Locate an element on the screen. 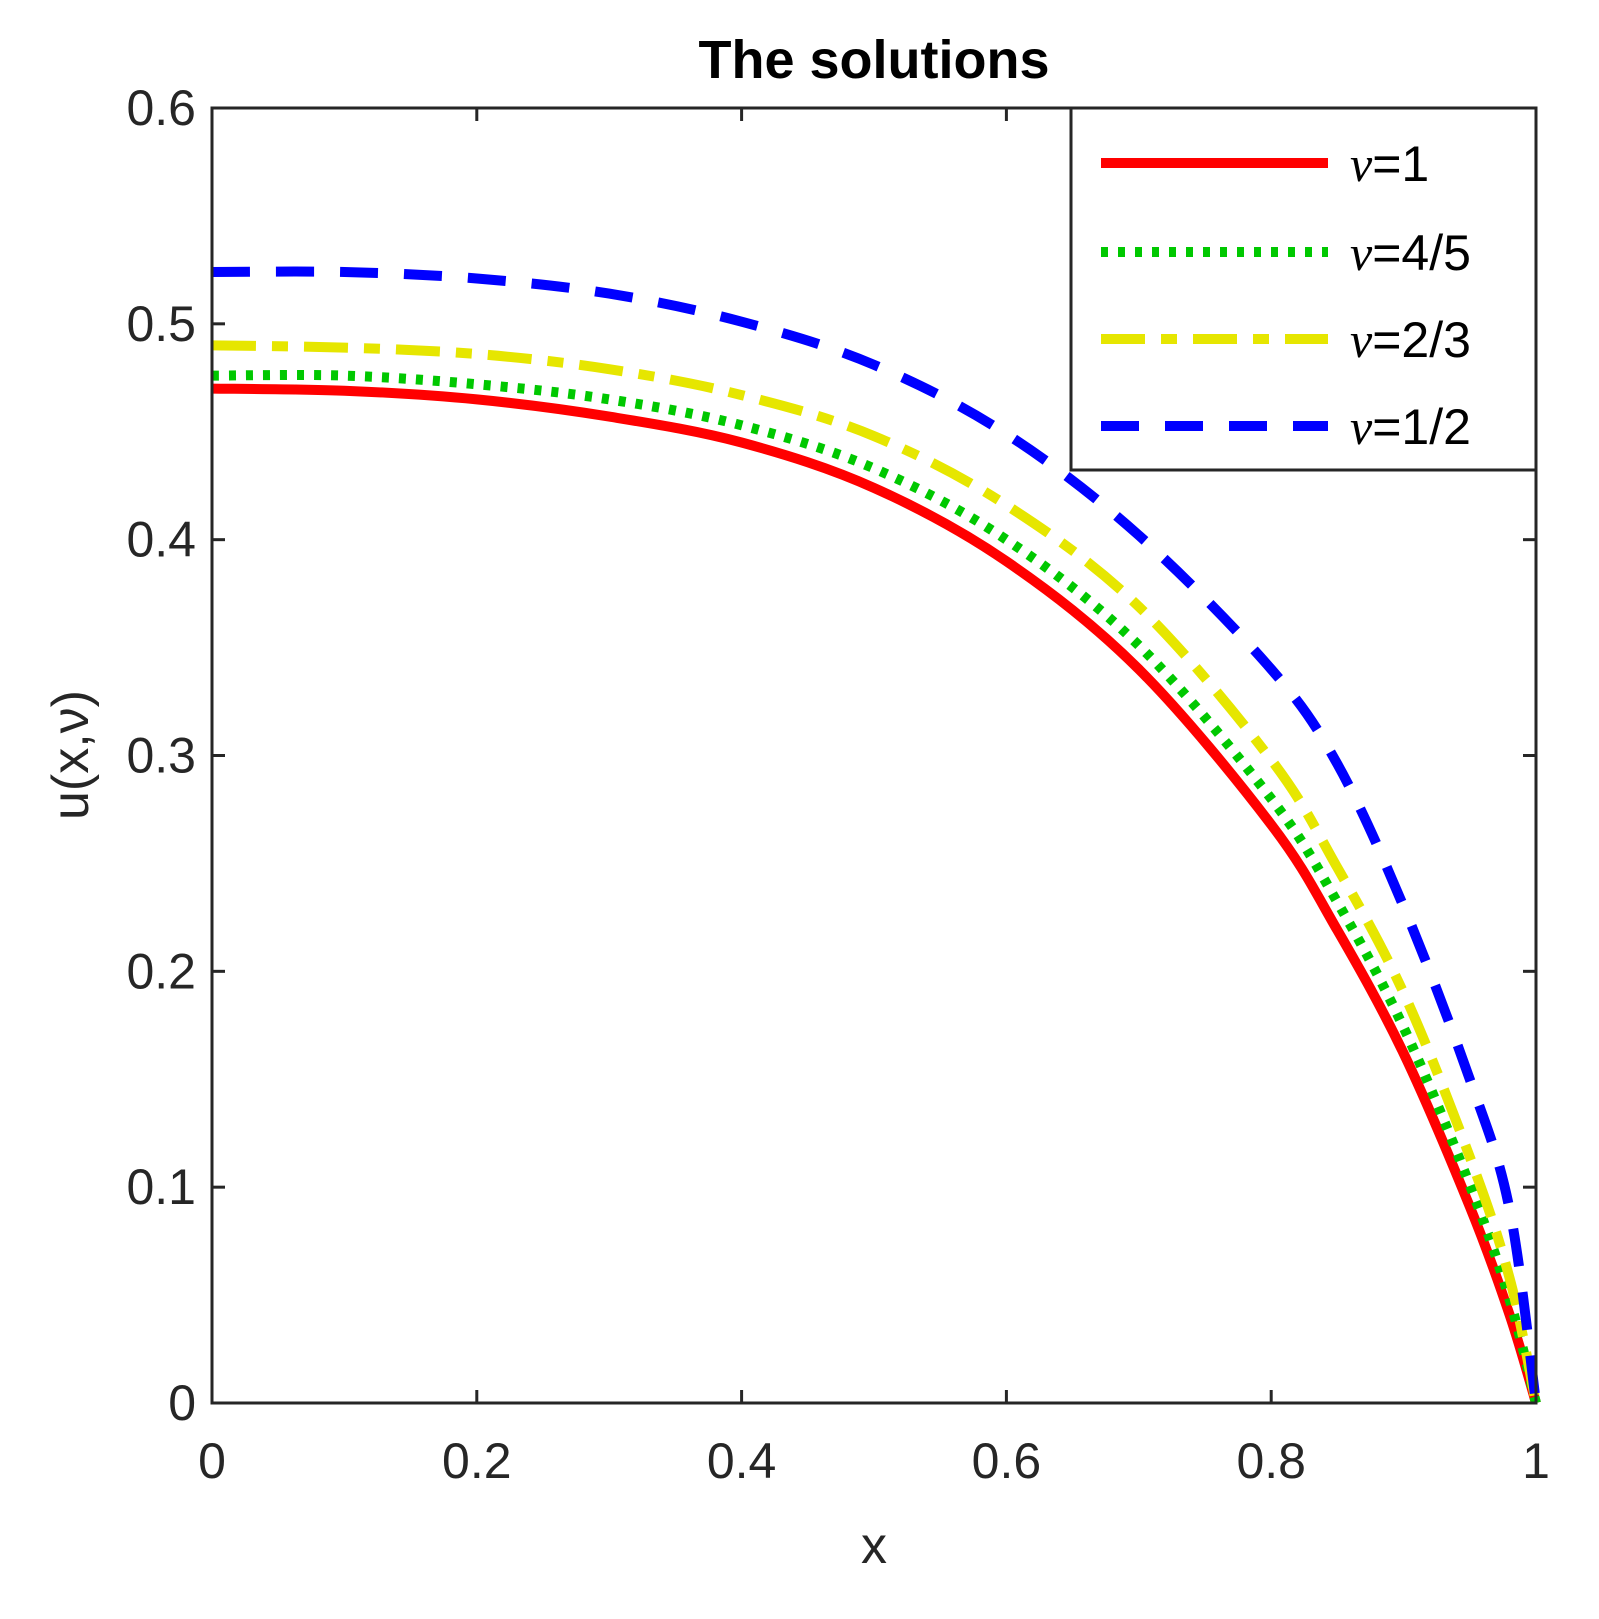 Image resolution: width=1599 pixels, height=1619 pixels. x-tick-label: 0.2 is located at coordinates (477, 1461).